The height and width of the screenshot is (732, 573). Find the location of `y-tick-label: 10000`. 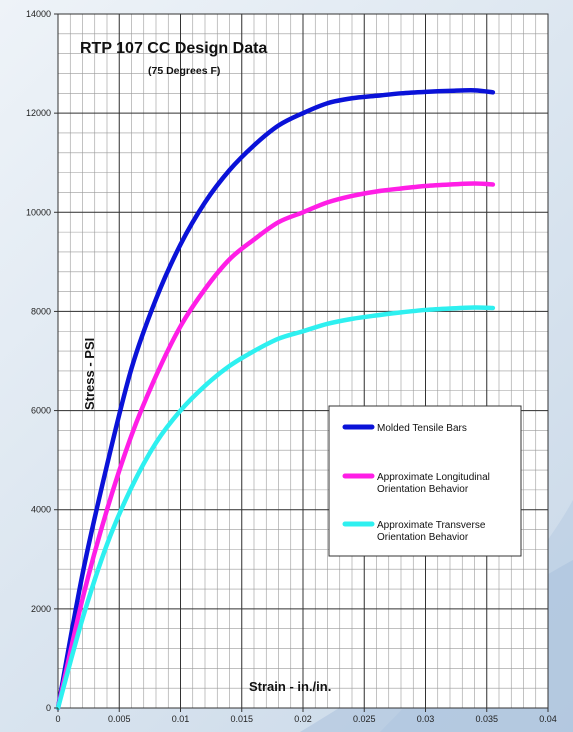

y-tick-label: 10000 is located at coordinates (38, 212).